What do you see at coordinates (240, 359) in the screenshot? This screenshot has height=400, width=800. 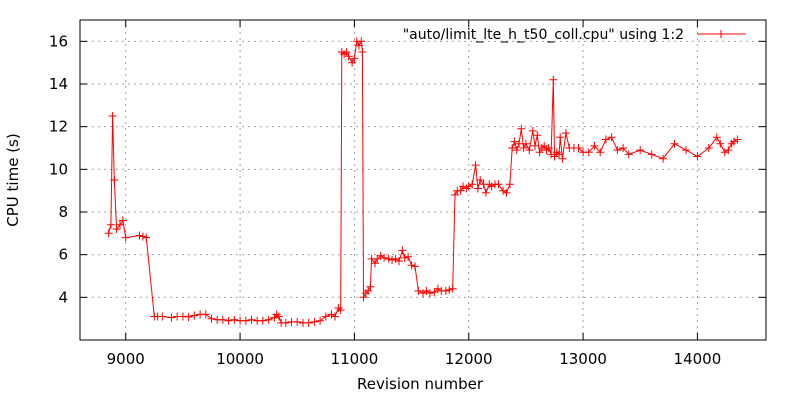 I see `x-tick-label: 10000` at bounding box center [240, 359].